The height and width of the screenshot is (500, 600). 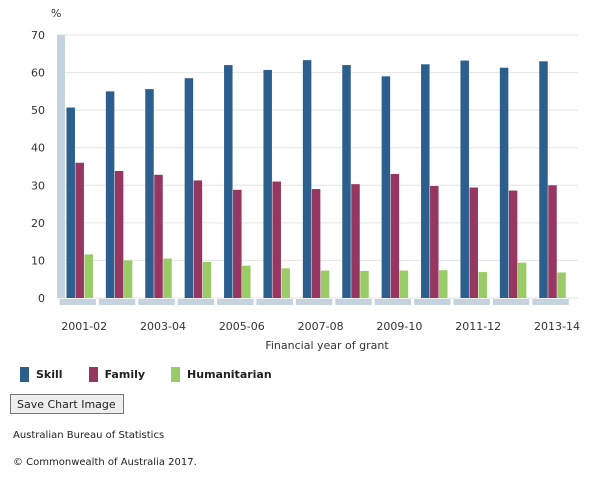 I want to click on legend-swatch-humanitarian, so click(x=176, y=374).